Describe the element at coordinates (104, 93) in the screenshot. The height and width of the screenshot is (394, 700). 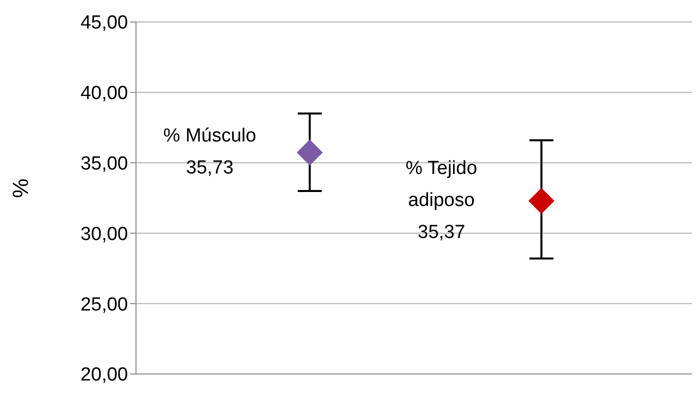
I see `y-tick-label: 40,00` at that location.